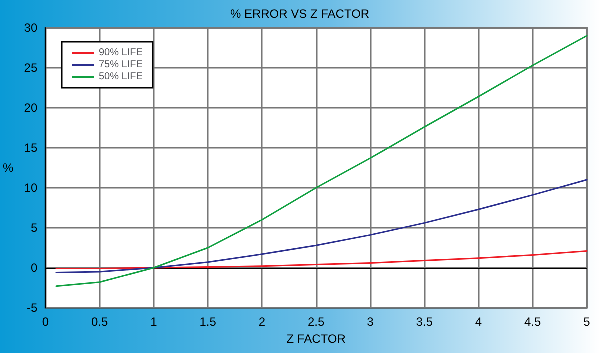 The width and height of the screenshot is (600, 353). I want to click on legend-label: 75% LIFE, so click(121, 65).